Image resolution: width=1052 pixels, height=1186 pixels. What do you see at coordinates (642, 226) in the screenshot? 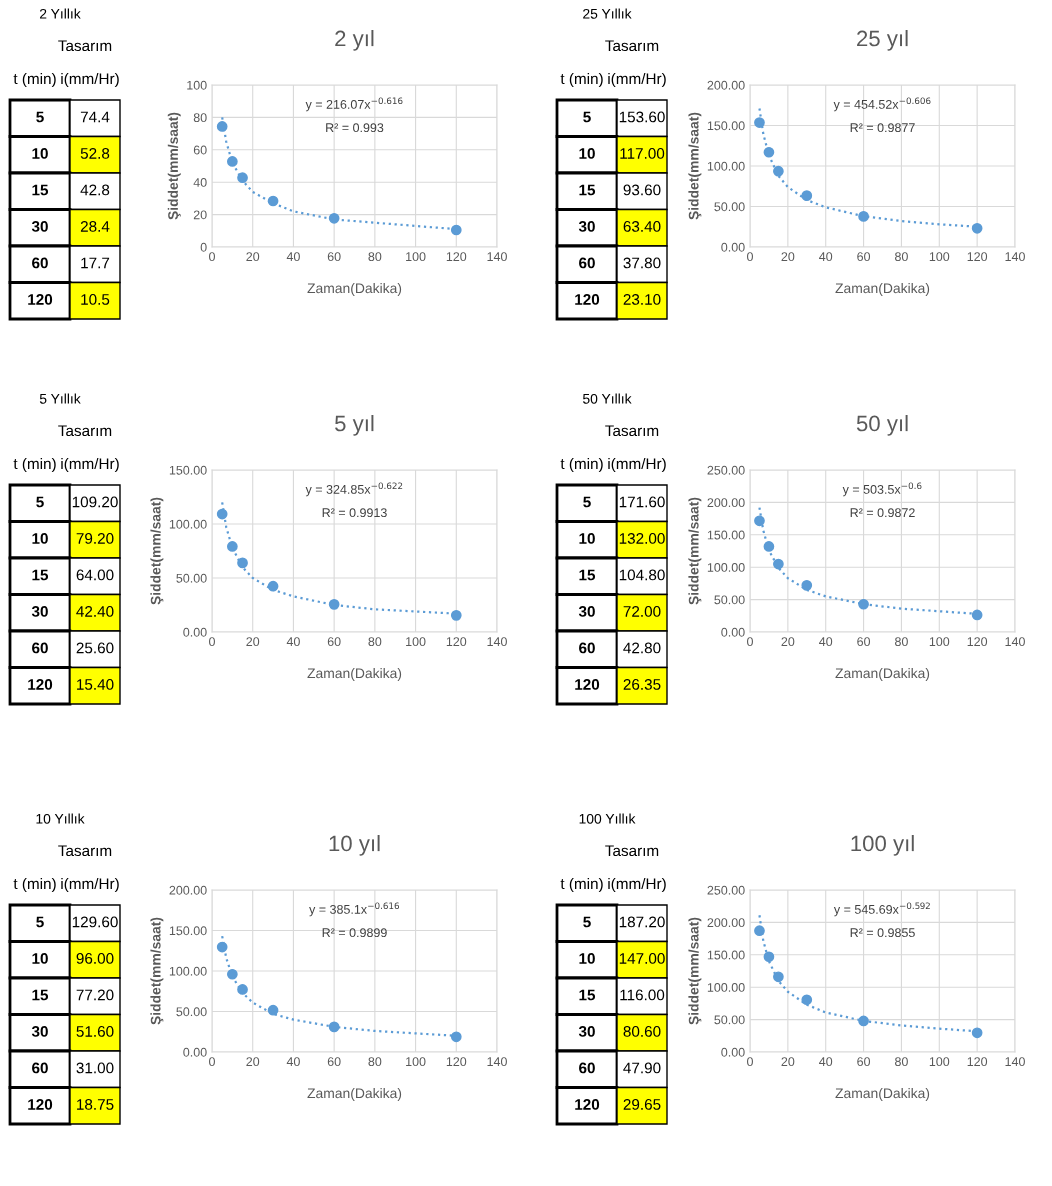
I see `text: 63.40` at bounding box center [642, 226].